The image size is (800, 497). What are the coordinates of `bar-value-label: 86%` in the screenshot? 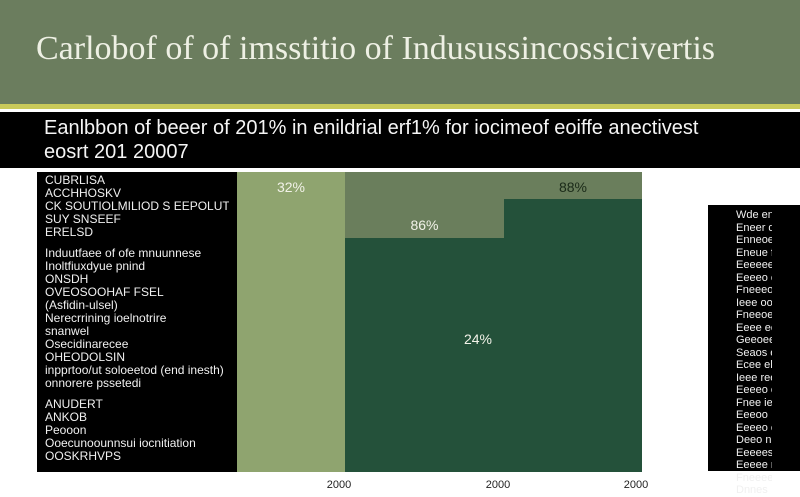 It's located at (424, 225).